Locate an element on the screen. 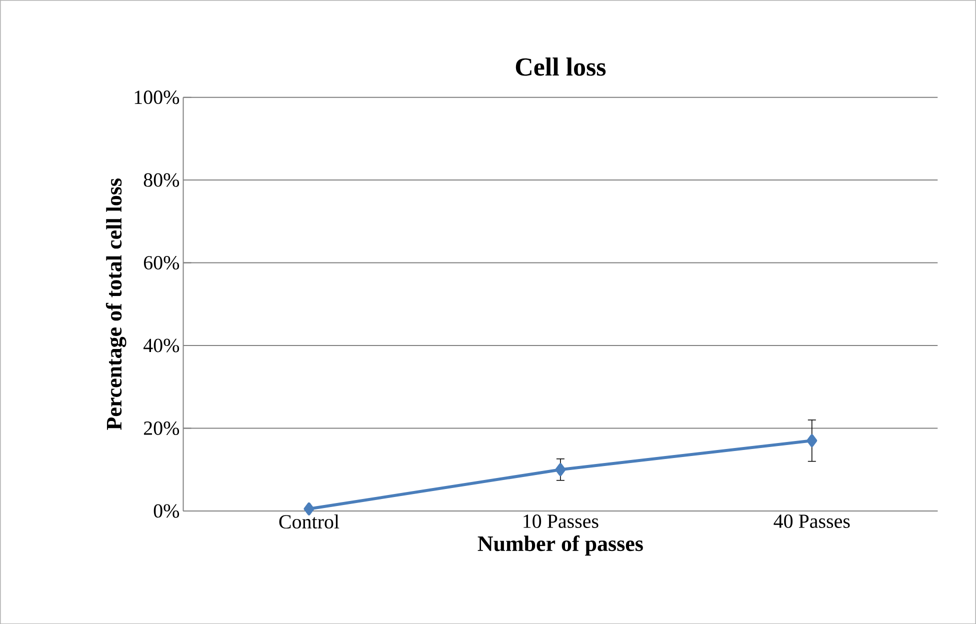 The image size is (976, 624). x-tick-label: Control is located at coordinates (309, 521).